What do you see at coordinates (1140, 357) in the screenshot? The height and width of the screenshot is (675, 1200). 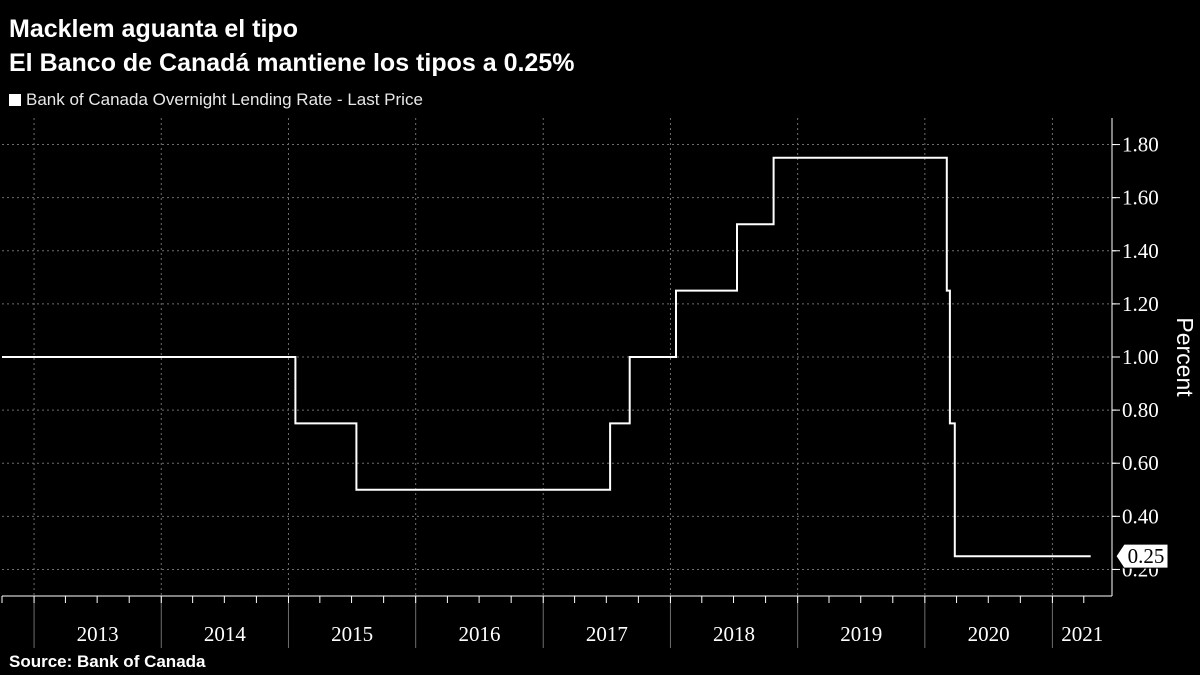 I see `y-tick-label: 1.00` at bounding box center [1140, 357].